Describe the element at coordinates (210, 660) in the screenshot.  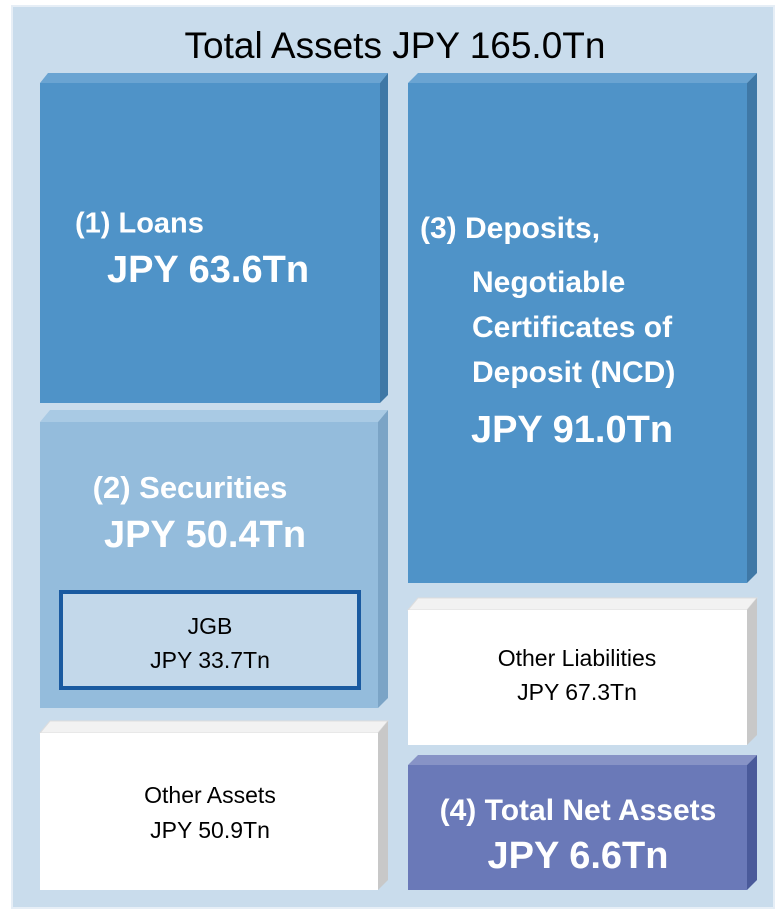
I see `jgb-amount: JPY 33.7Tn` at that location.